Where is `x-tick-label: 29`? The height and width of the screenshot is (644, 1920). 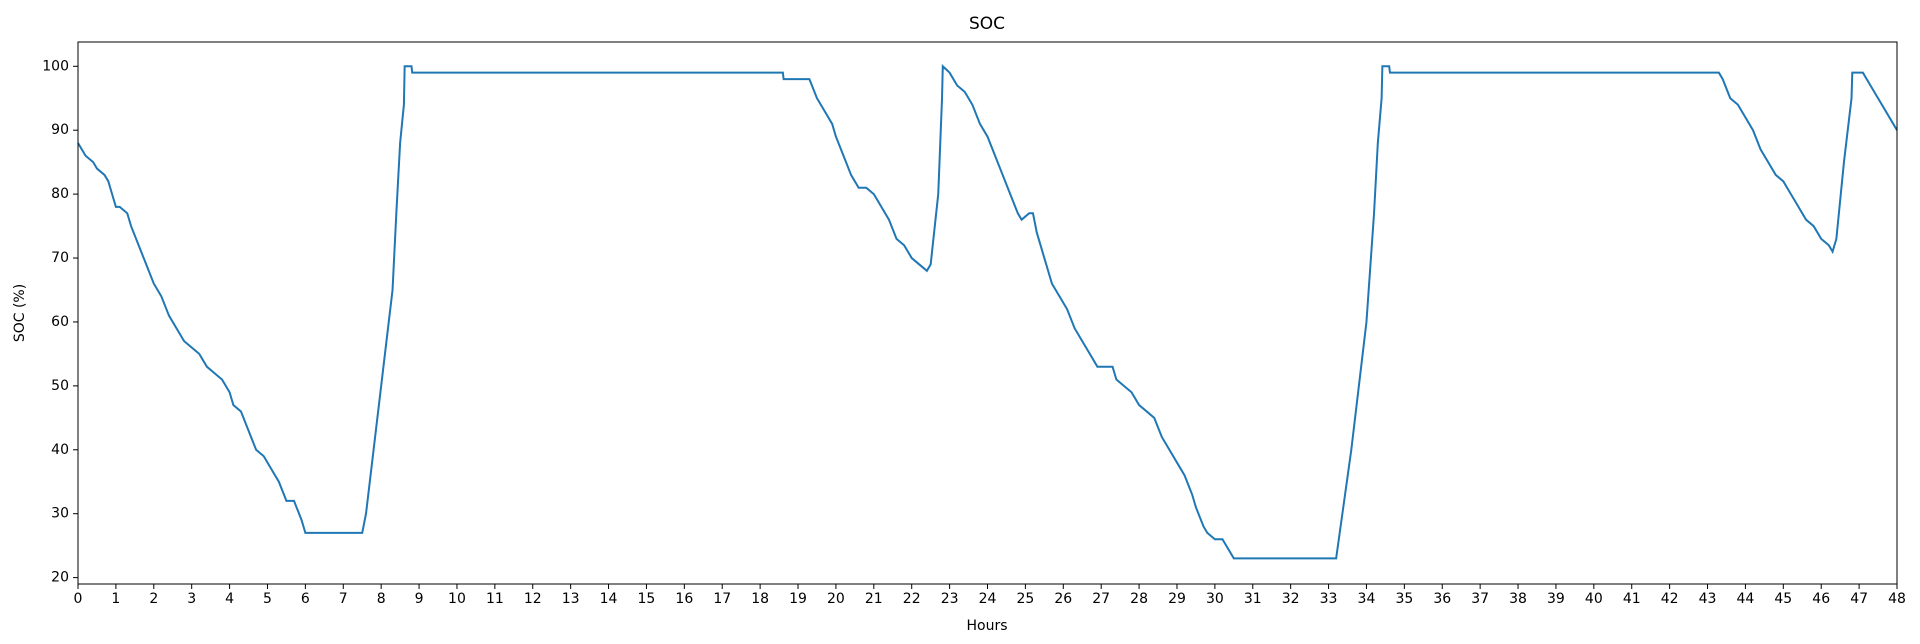
x-tick-label: 29 is located at coordinates (1177, 599).